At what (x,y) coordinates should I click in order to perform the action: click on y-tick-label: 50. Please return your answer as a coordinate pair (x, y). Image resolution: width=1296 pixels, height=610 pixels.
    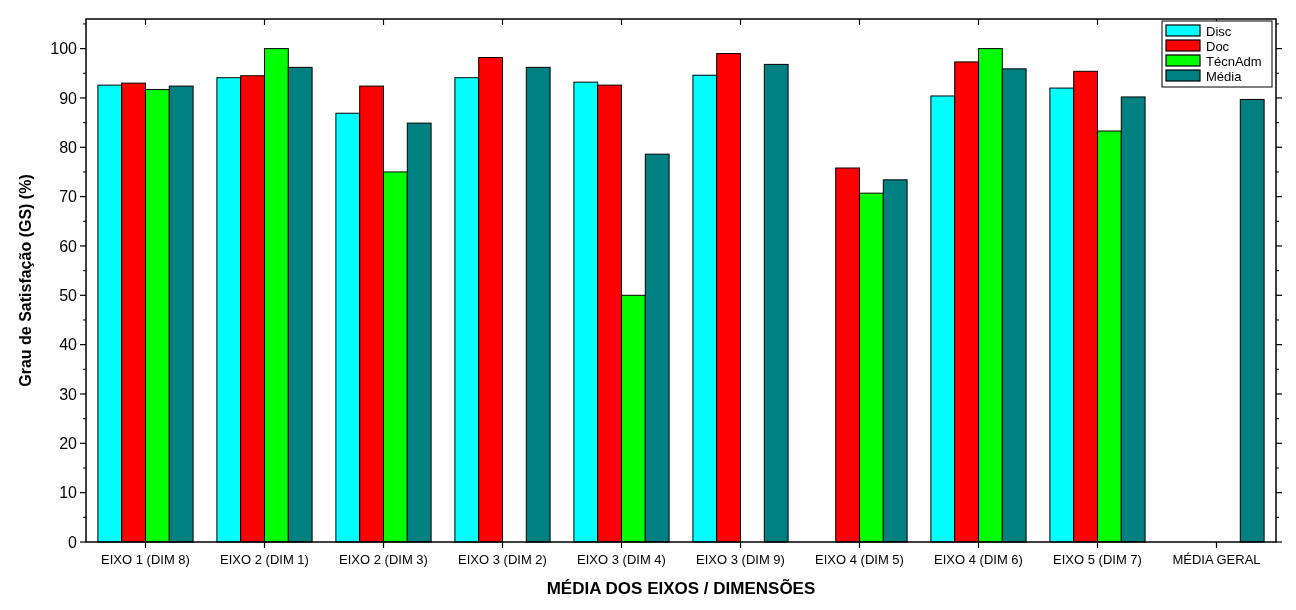
    Looking at the image, I should click on (68, 295).